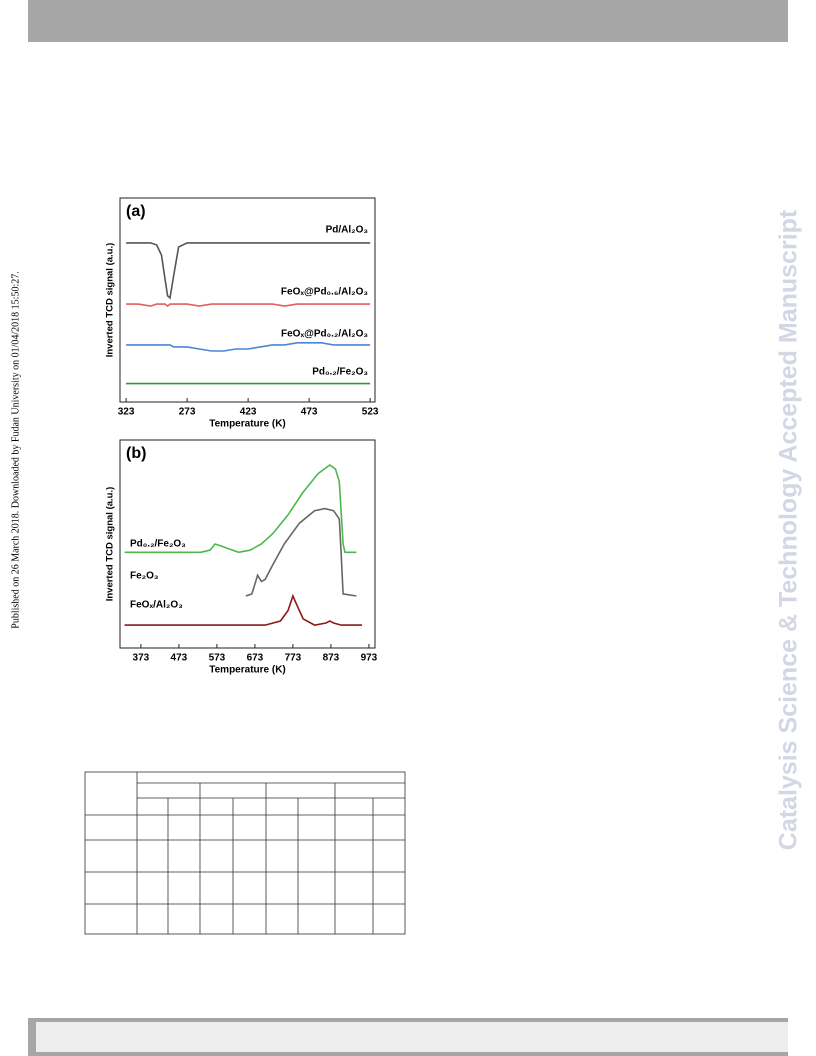 The height and width of the screenshot is (1056, 816). What do you see at coordinates (187, 412) in the screenshot?
I see `x-tick-label: 273` at bounding box center [187, 412].